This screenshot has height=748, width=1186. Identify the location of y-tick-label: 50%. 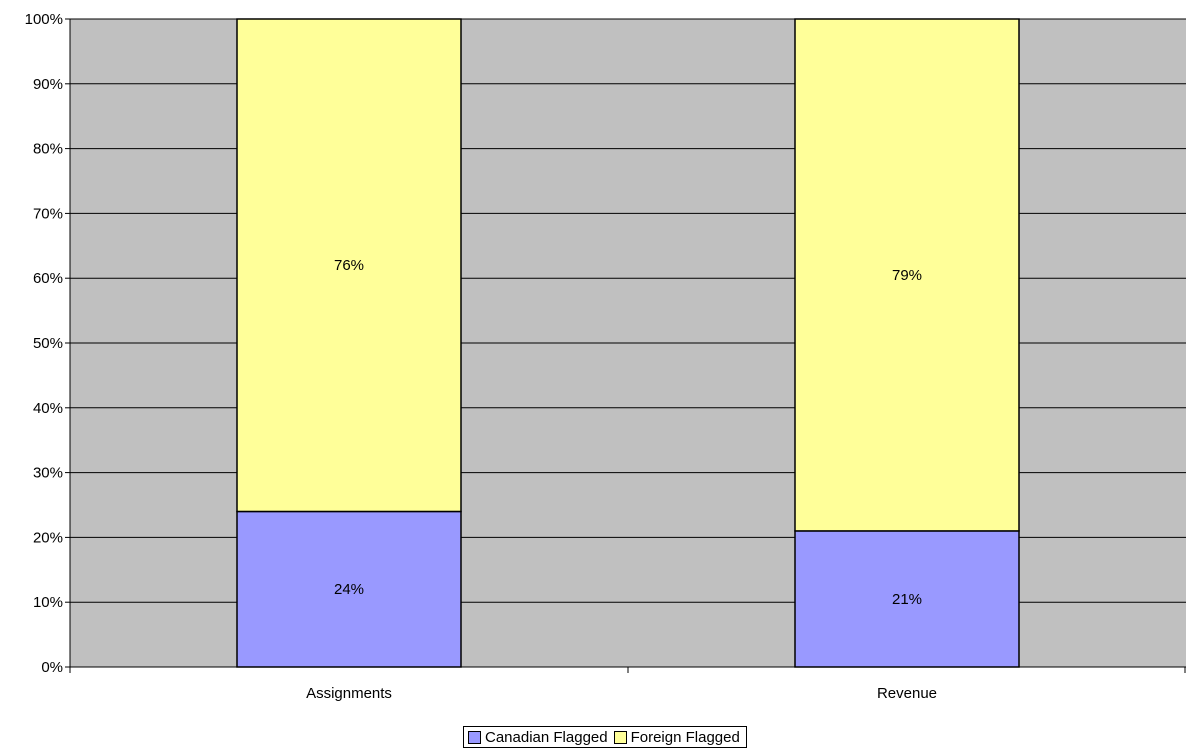
(48, 343).